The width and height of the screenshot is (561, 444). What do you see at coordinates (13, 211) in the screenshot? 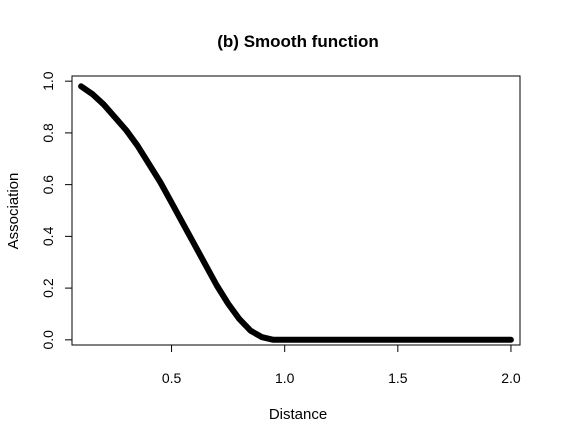
I see `y-axis-label: Association` at bounding box center [13, 211].